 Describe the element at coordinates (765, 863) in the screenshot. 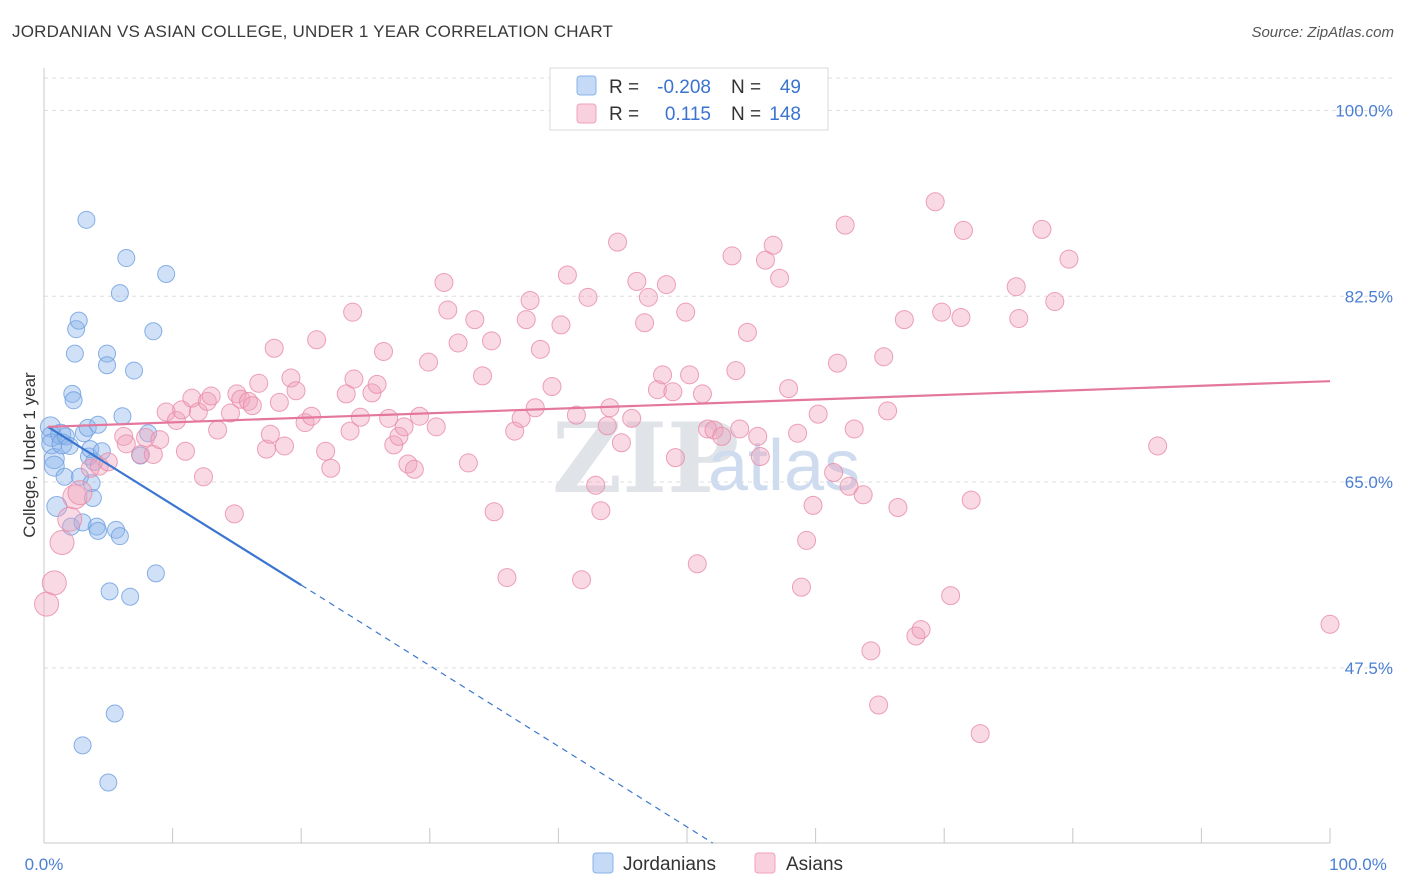

I see `bottom-legend-swatch-asians` at that location.